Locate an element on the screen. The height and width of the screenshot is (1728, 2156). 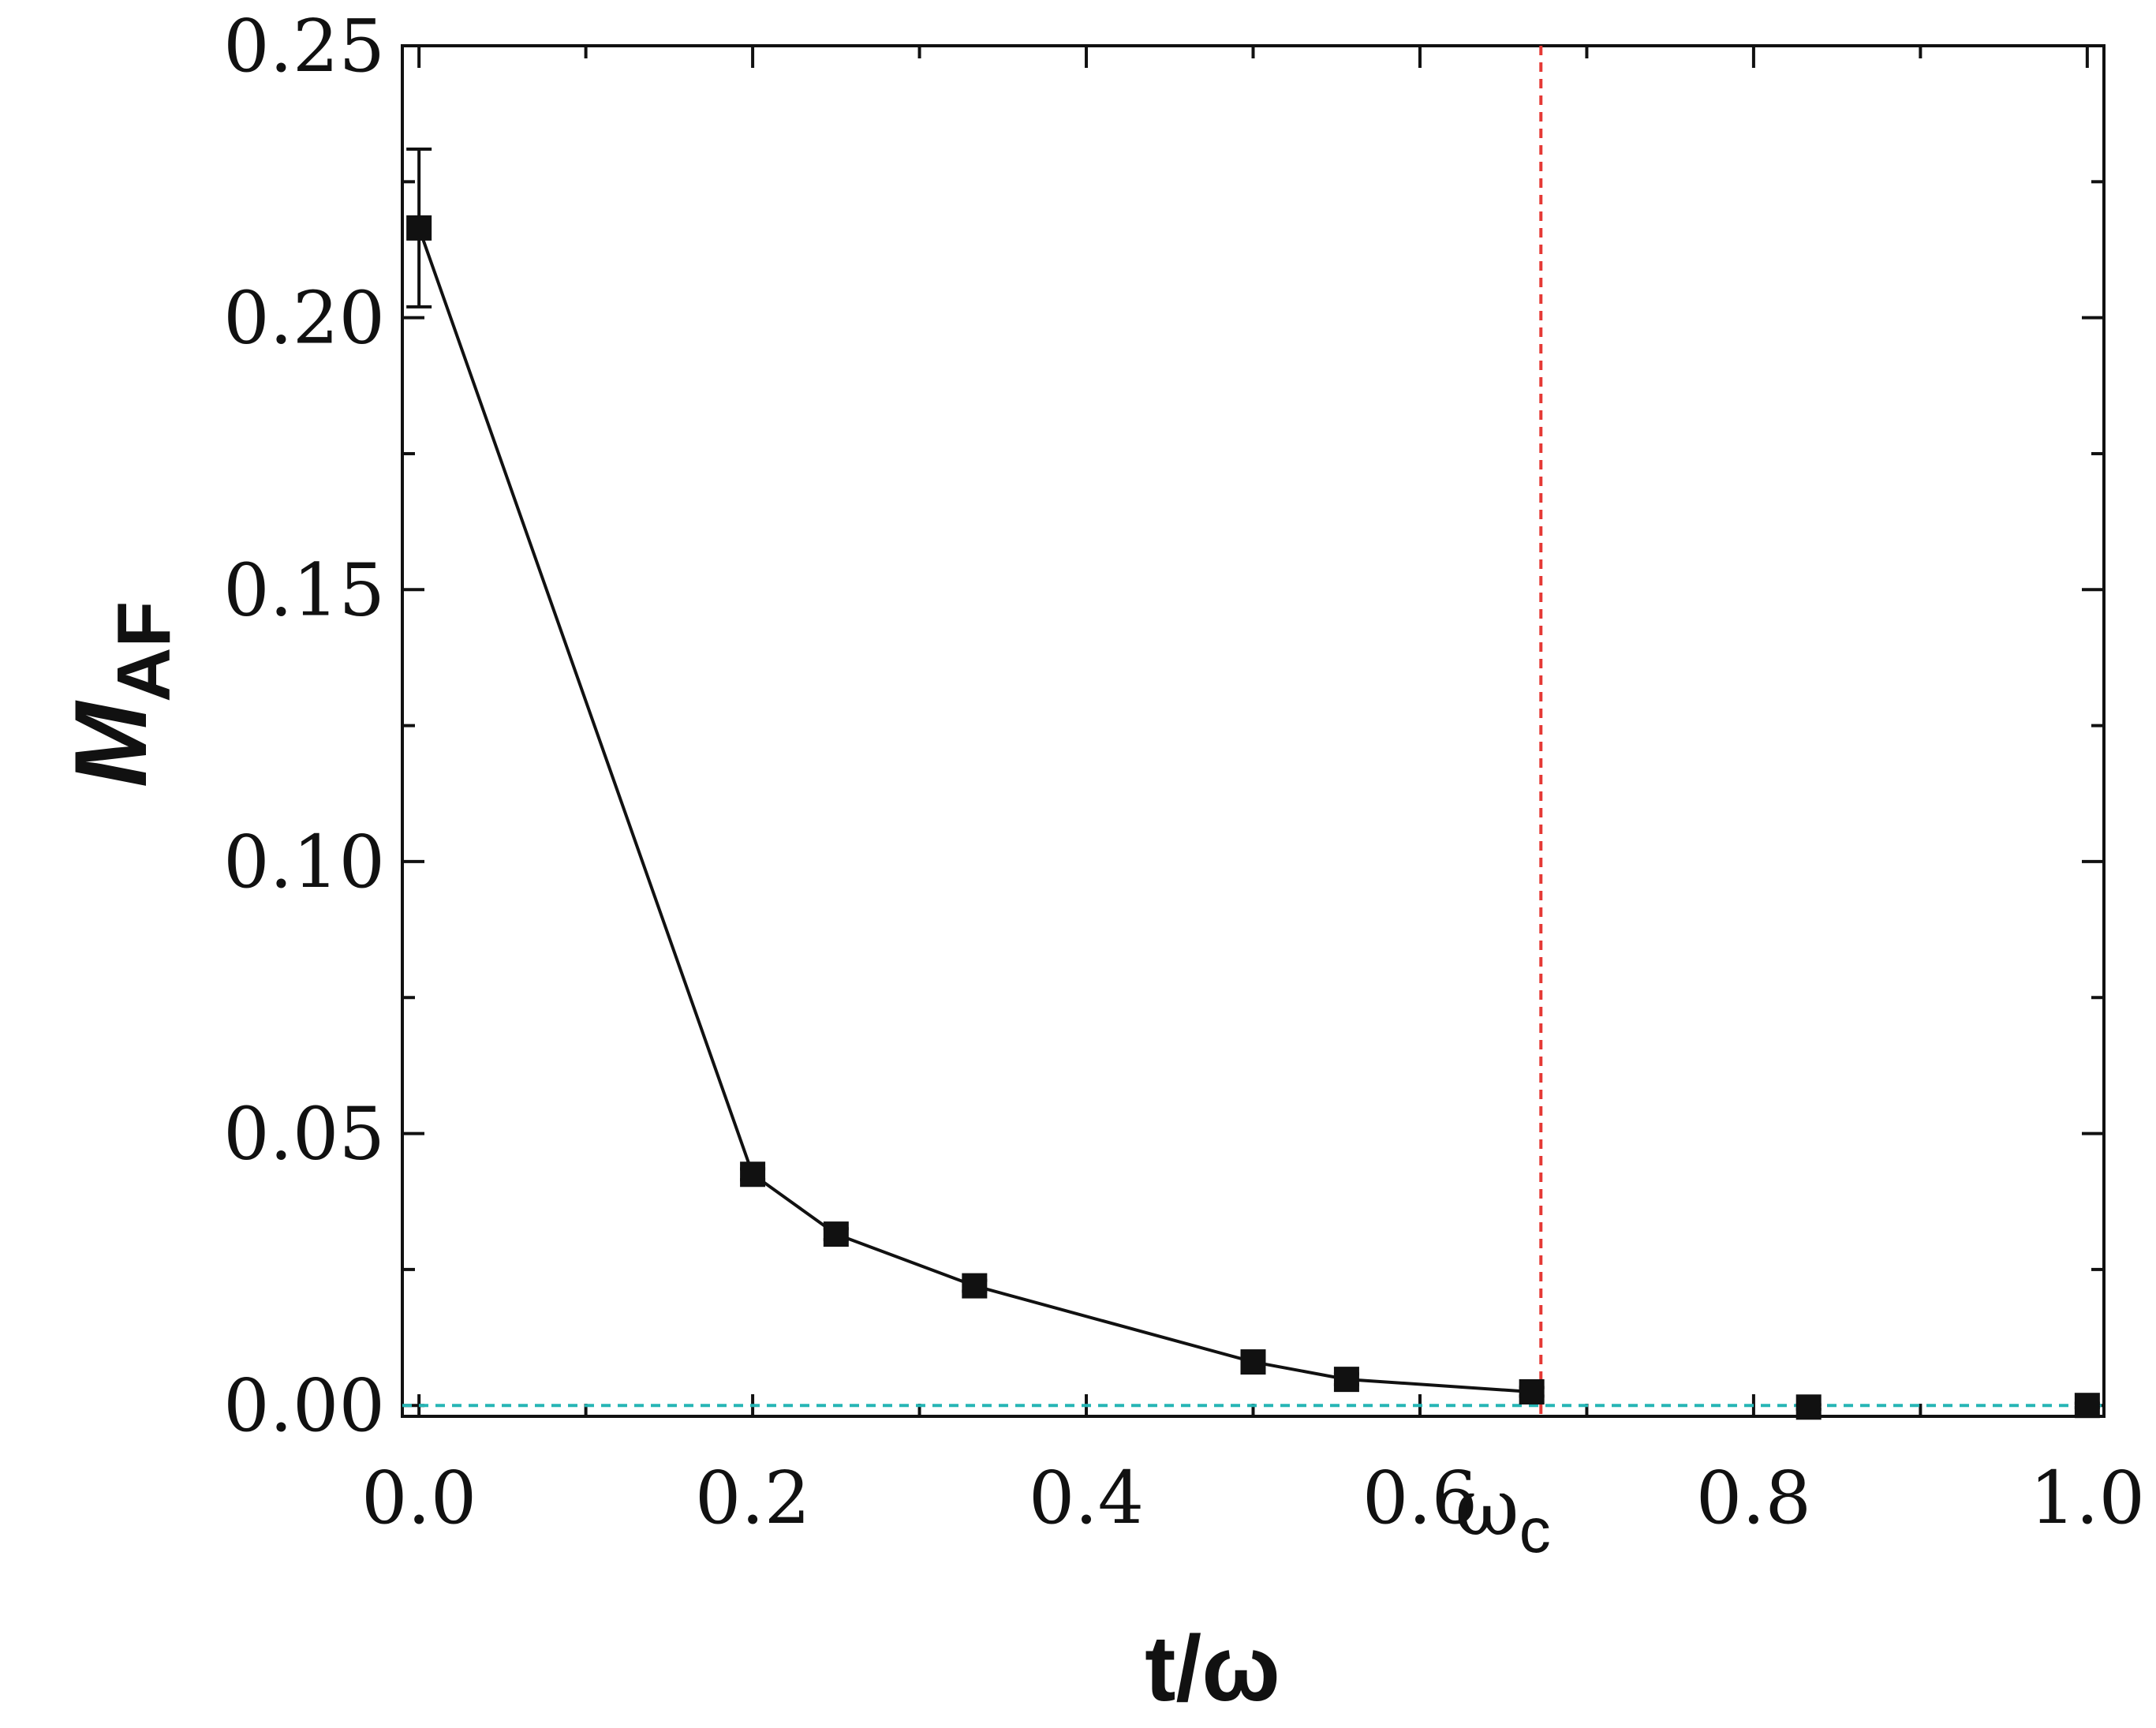
y-tick-label: 0.20 is located at coordinates (304, 318).